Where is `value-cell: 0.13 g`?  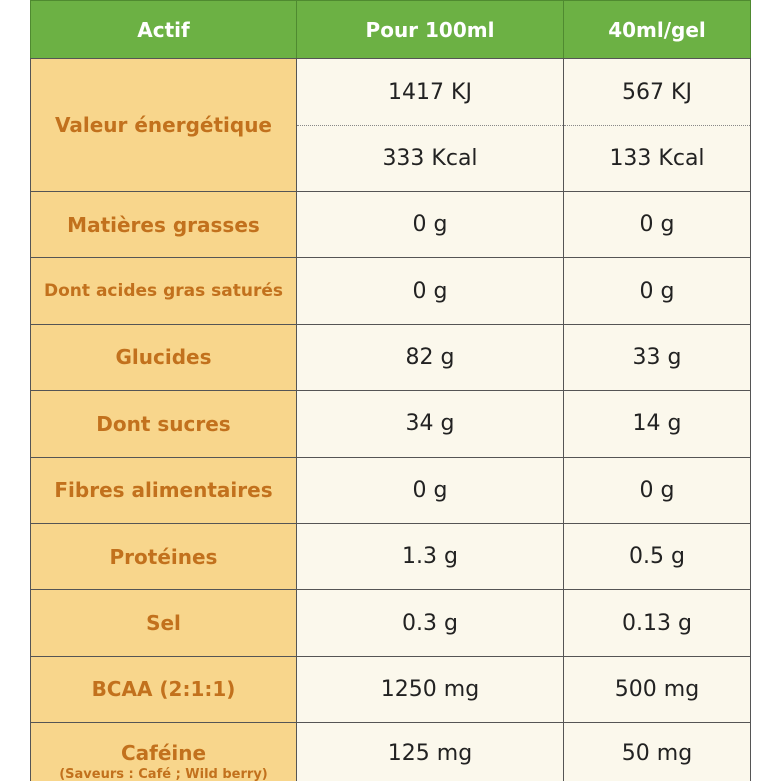 value-cell: 0.13 g is located at coordinates (657, 623).